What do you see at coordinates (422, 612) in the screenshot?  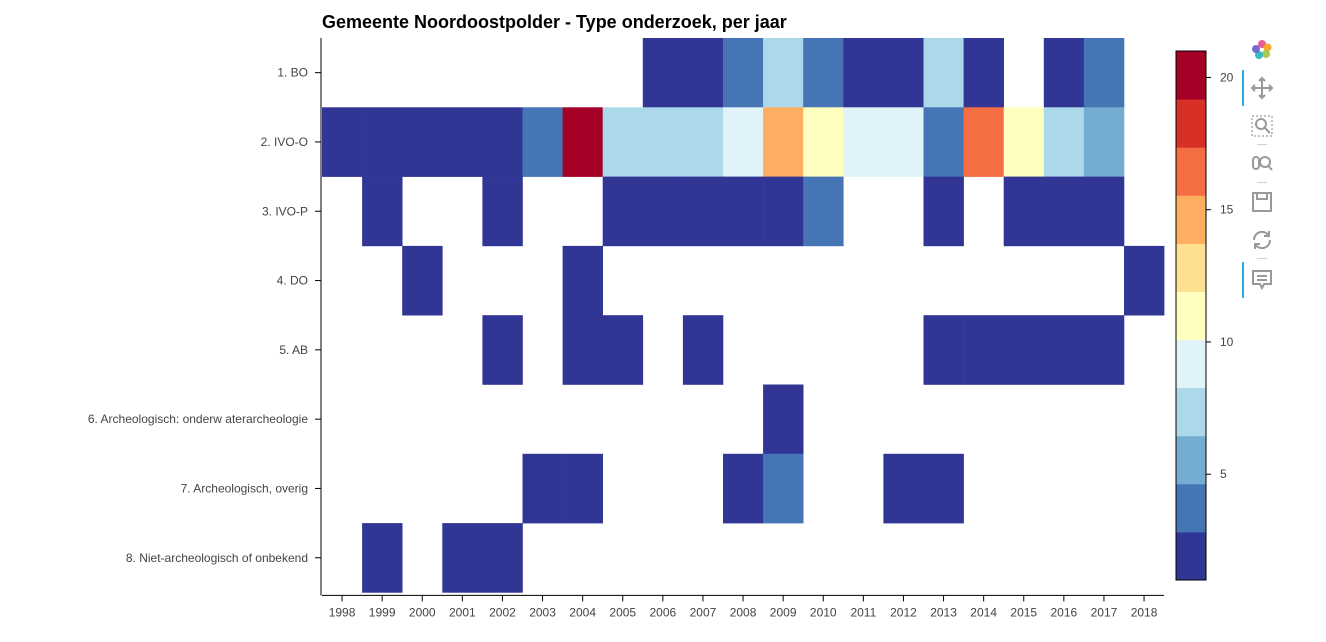 I see `x-tick-label: 2000` at bounding box center [422, 612].